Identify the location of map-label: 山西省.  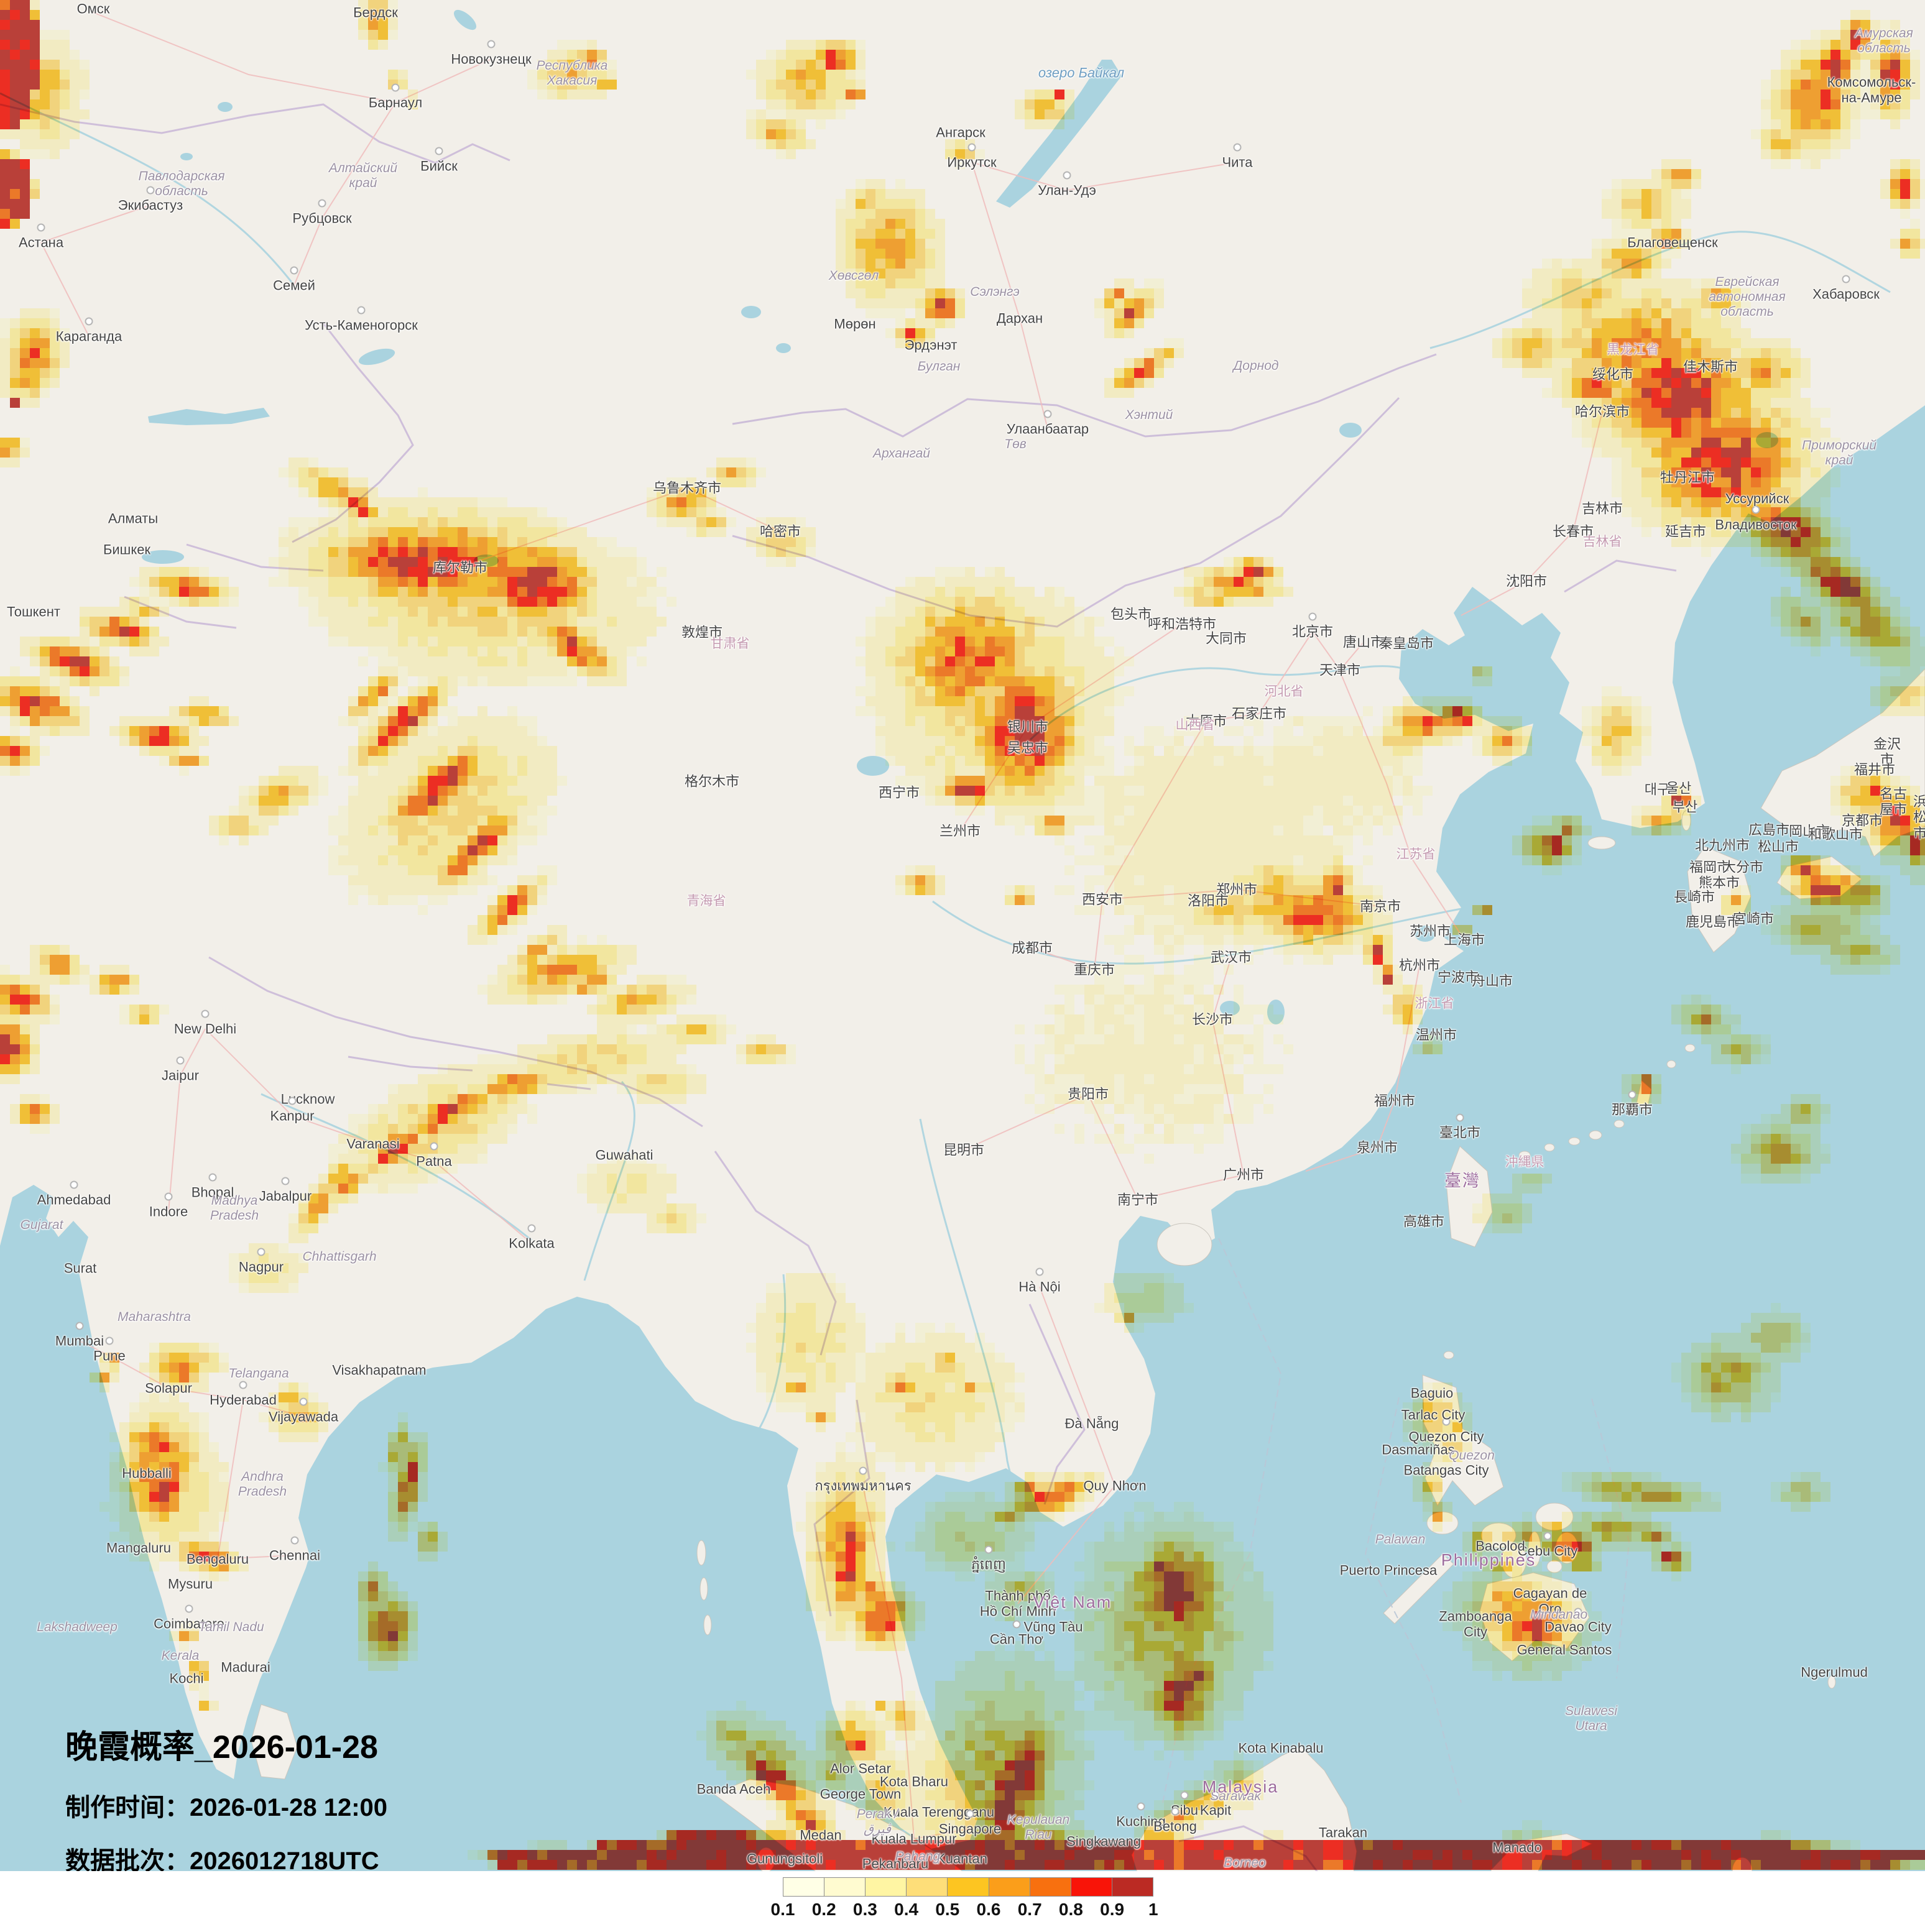
(1195, 724).